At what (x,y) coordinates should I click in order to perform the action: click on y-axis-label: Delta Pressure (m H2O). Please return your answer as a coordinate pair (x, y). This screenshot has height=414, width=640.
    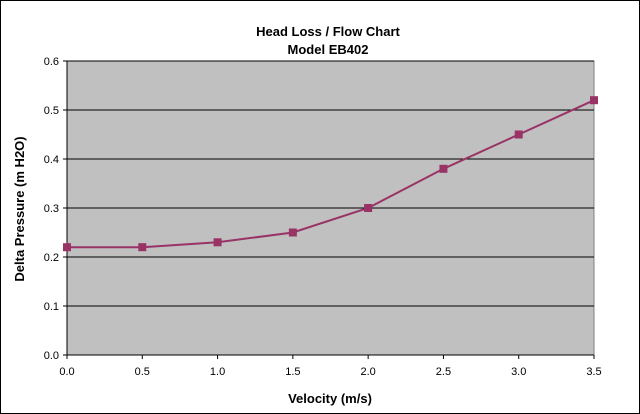
    Looking at the image, I should click on (19, 208).